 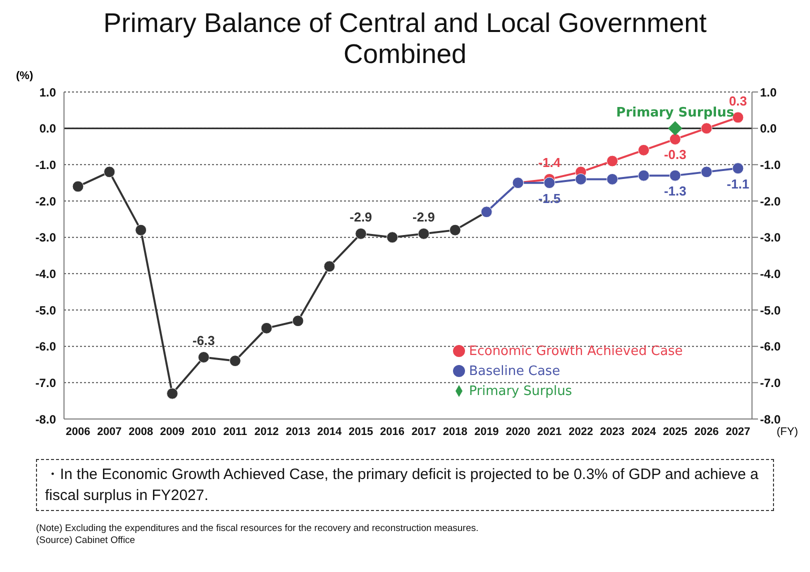 I want to click on y-tick-label: -3.0, so click(x=45, y=237).